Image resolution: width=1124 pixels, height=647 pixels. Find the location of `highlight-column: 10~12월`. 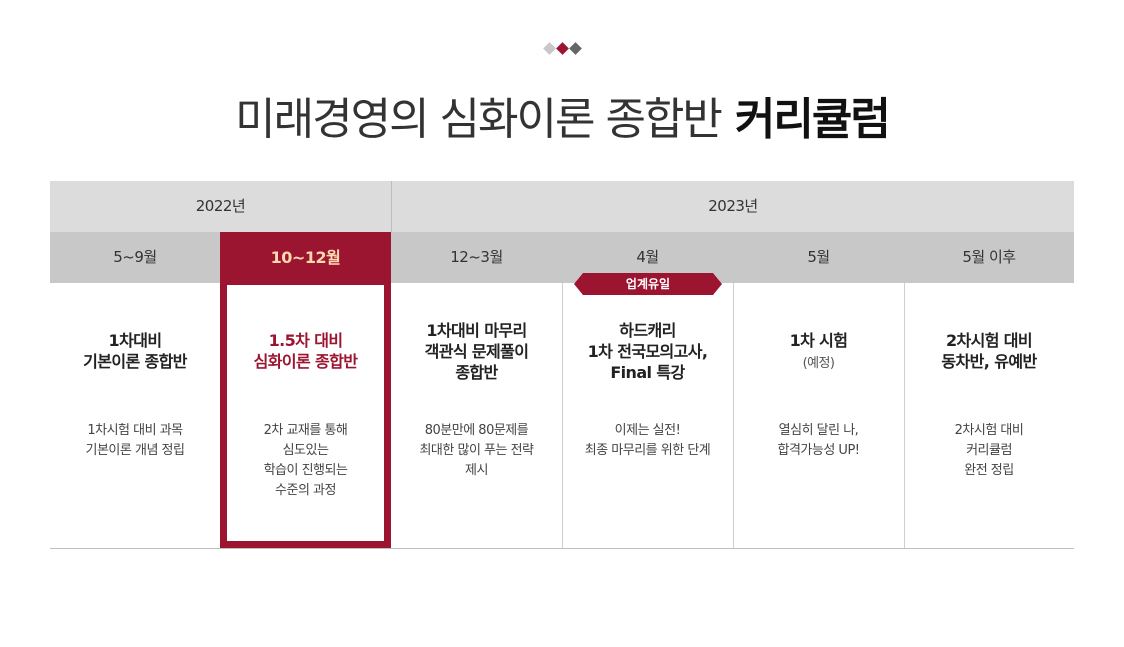

highlight-column: 10~12월 is located at coordinates (305, 390).